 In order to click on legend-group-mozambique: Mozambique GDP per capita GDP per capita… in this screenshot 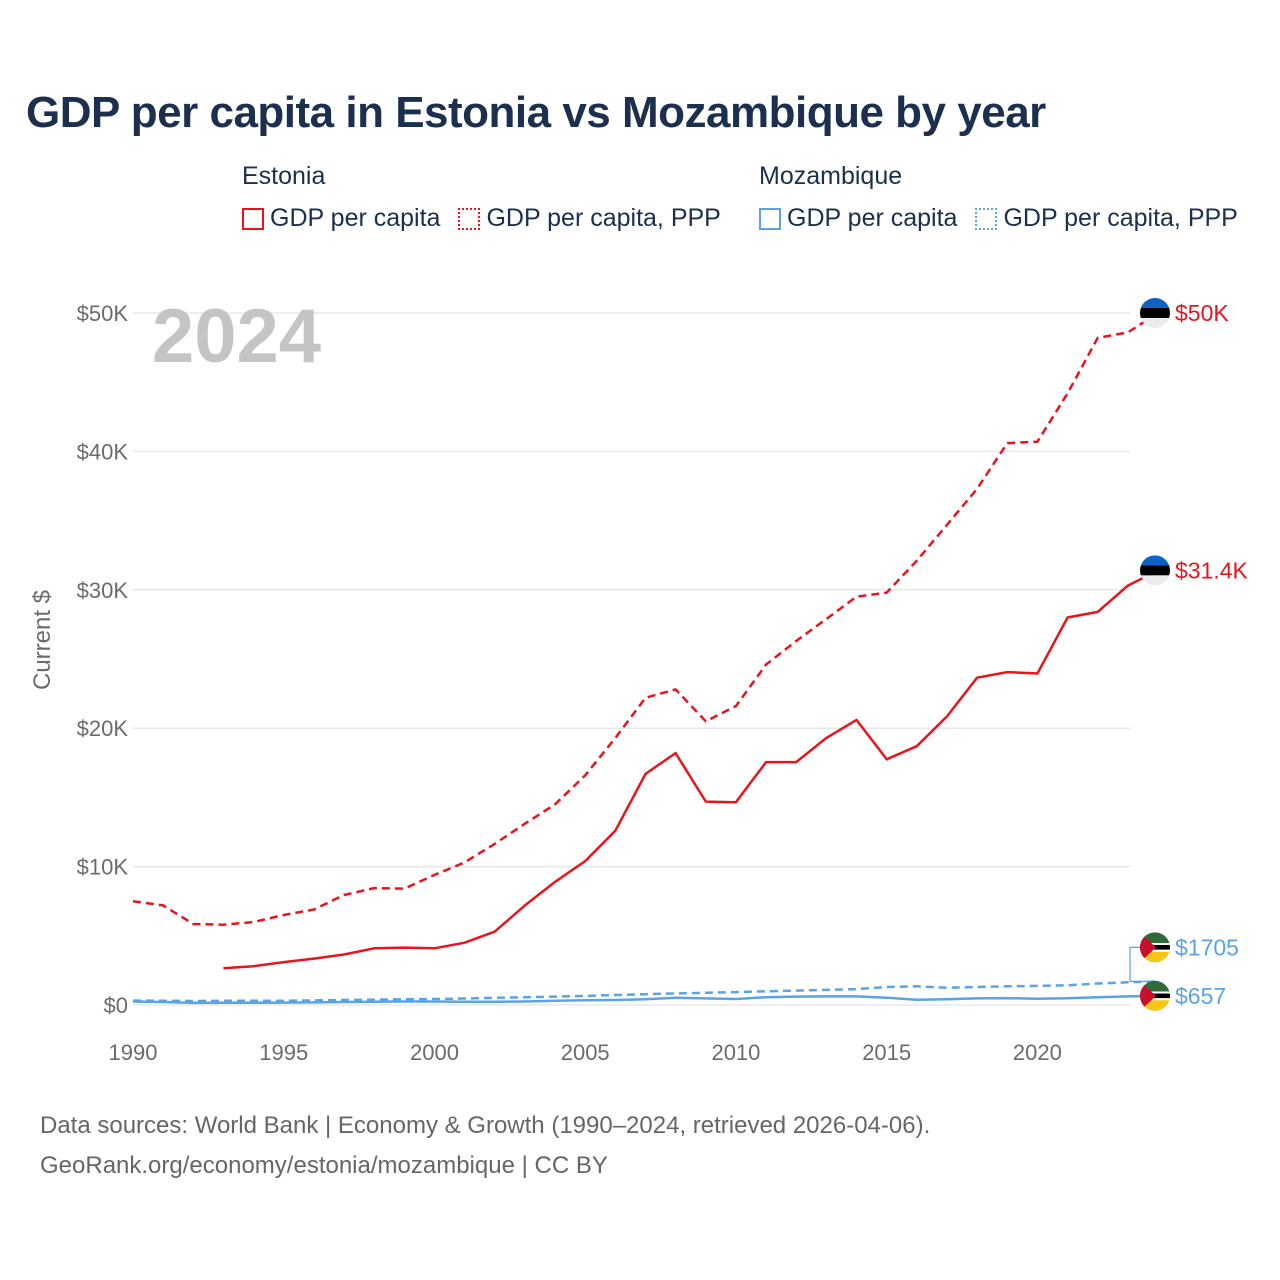, I will do `click(998, 197)`.